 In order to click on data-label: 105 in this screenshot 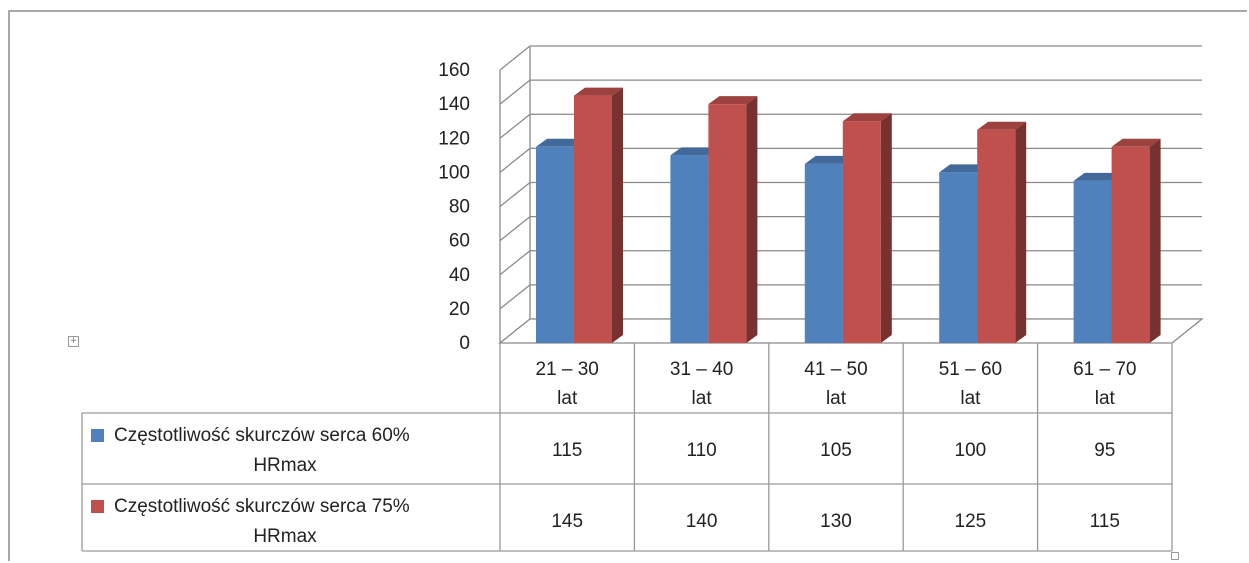, I will do `click(836, 450)`.